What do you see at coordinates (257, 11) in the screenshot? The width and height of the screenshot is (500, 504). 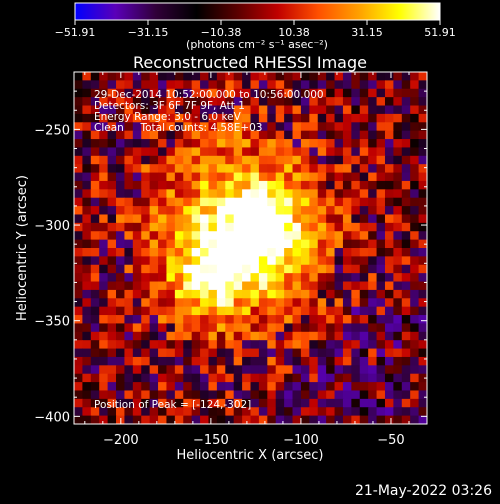 I see `colorbar-gradient` at bounding box center [257, 11].